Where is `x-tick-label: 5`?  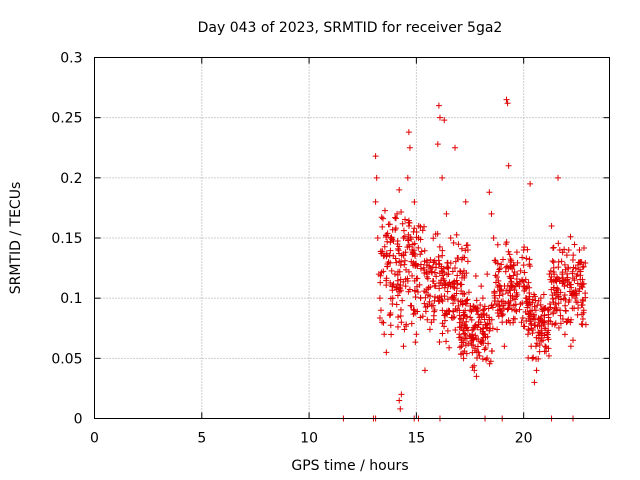 x-tick-label: 5 is located at coordinates (201, 439).